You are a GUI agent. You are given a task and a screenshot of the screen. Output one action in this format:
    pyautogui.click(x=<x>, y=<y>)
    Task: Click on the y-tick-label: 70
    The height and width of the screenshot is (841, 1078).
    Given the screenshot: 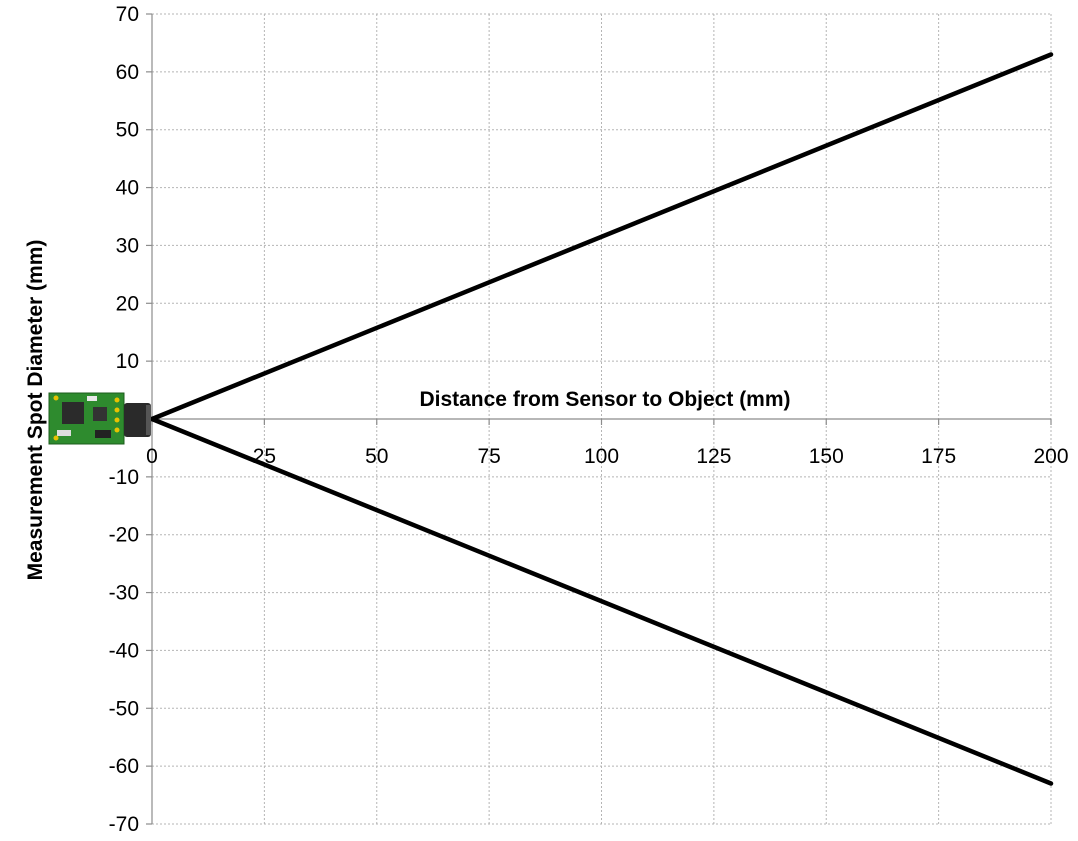 What is the action you would take?
    pyautogui.click(x=127, y=14)
    